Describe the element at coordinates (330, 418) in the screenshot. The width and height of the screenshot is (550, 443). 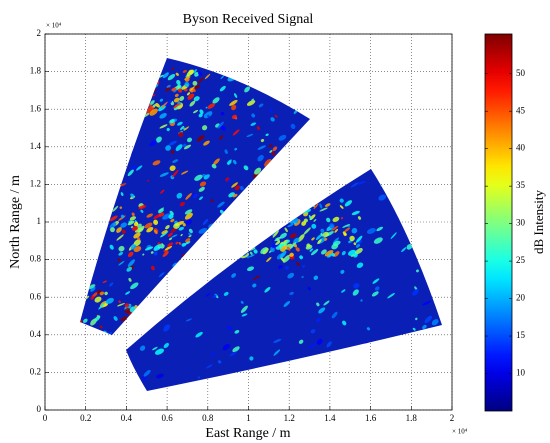
I see `x-tick-label: 1.4` at that location.